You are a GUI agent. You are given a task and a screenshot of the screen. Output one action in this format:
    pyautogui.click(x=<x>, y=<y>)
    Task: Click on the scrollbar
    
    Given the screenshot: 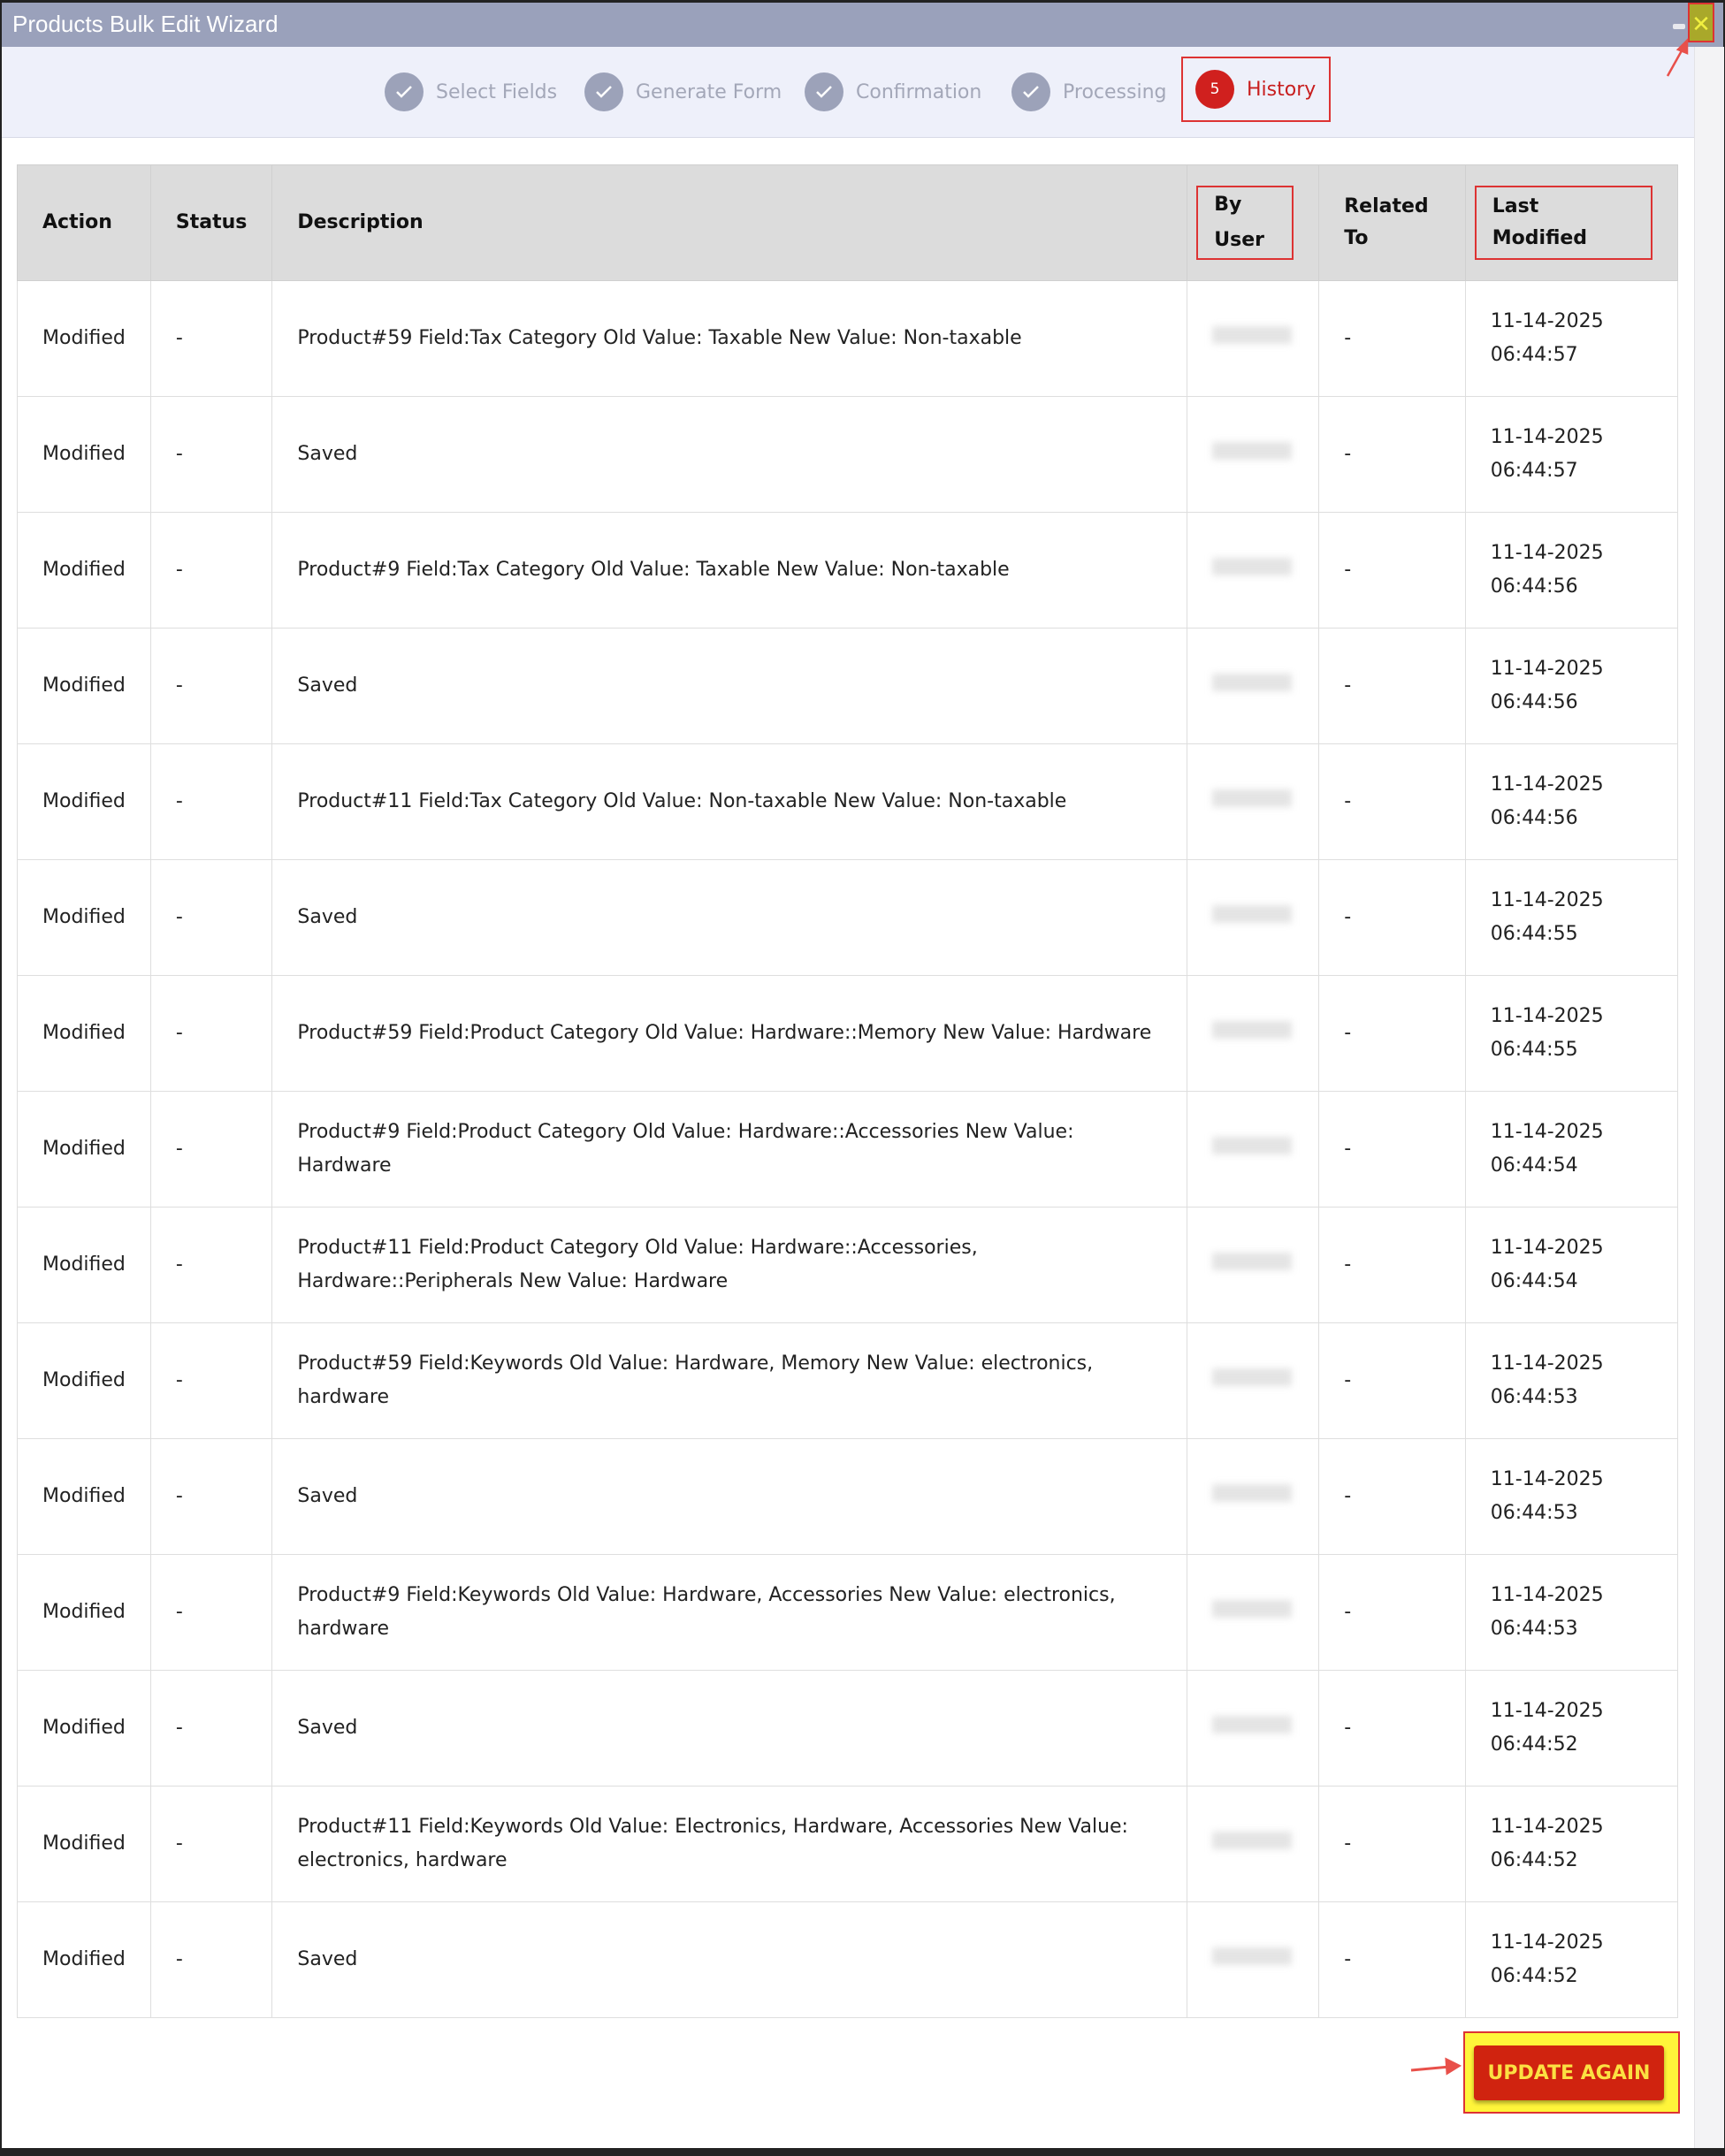 What is the action you would take?
    pyautogui.click(x=1709, y=1099)
    